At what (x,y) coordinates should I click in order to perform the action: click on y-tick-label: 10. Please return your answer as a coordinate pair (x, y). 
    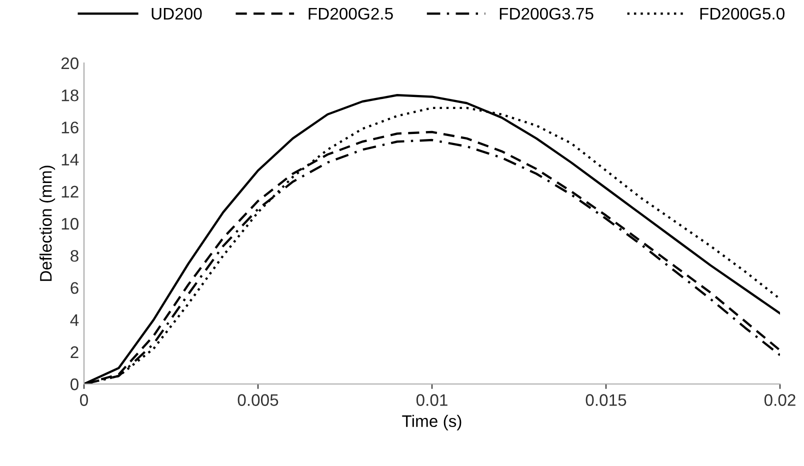
    Looking at the image, I should click on (70, 224).